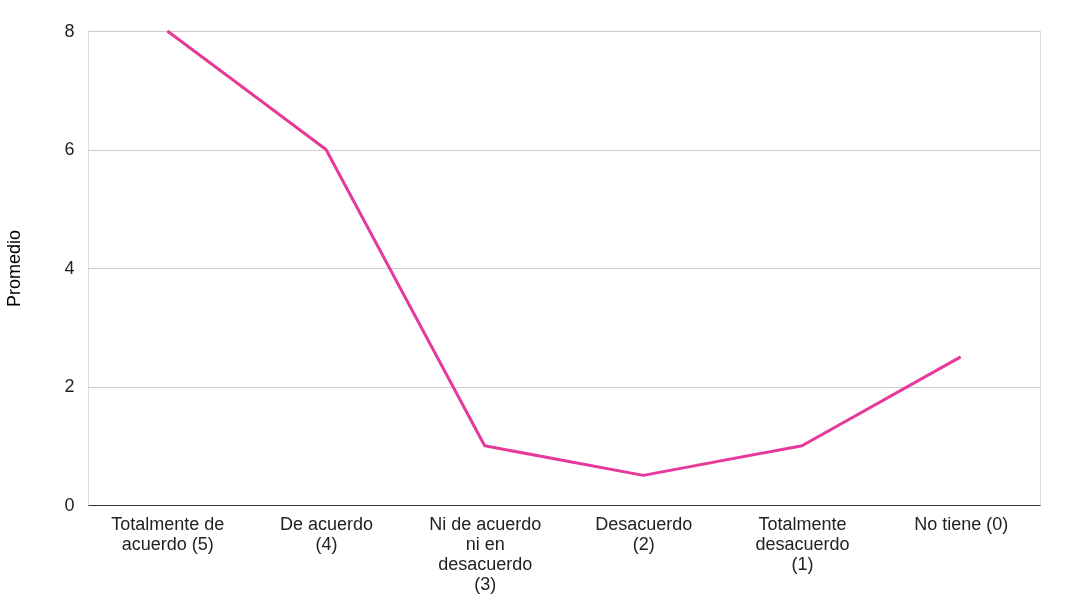 This screenshot has width=1069, height=606. I want to click on x-tick-label: De acuerdo (4), so click(326, 533).